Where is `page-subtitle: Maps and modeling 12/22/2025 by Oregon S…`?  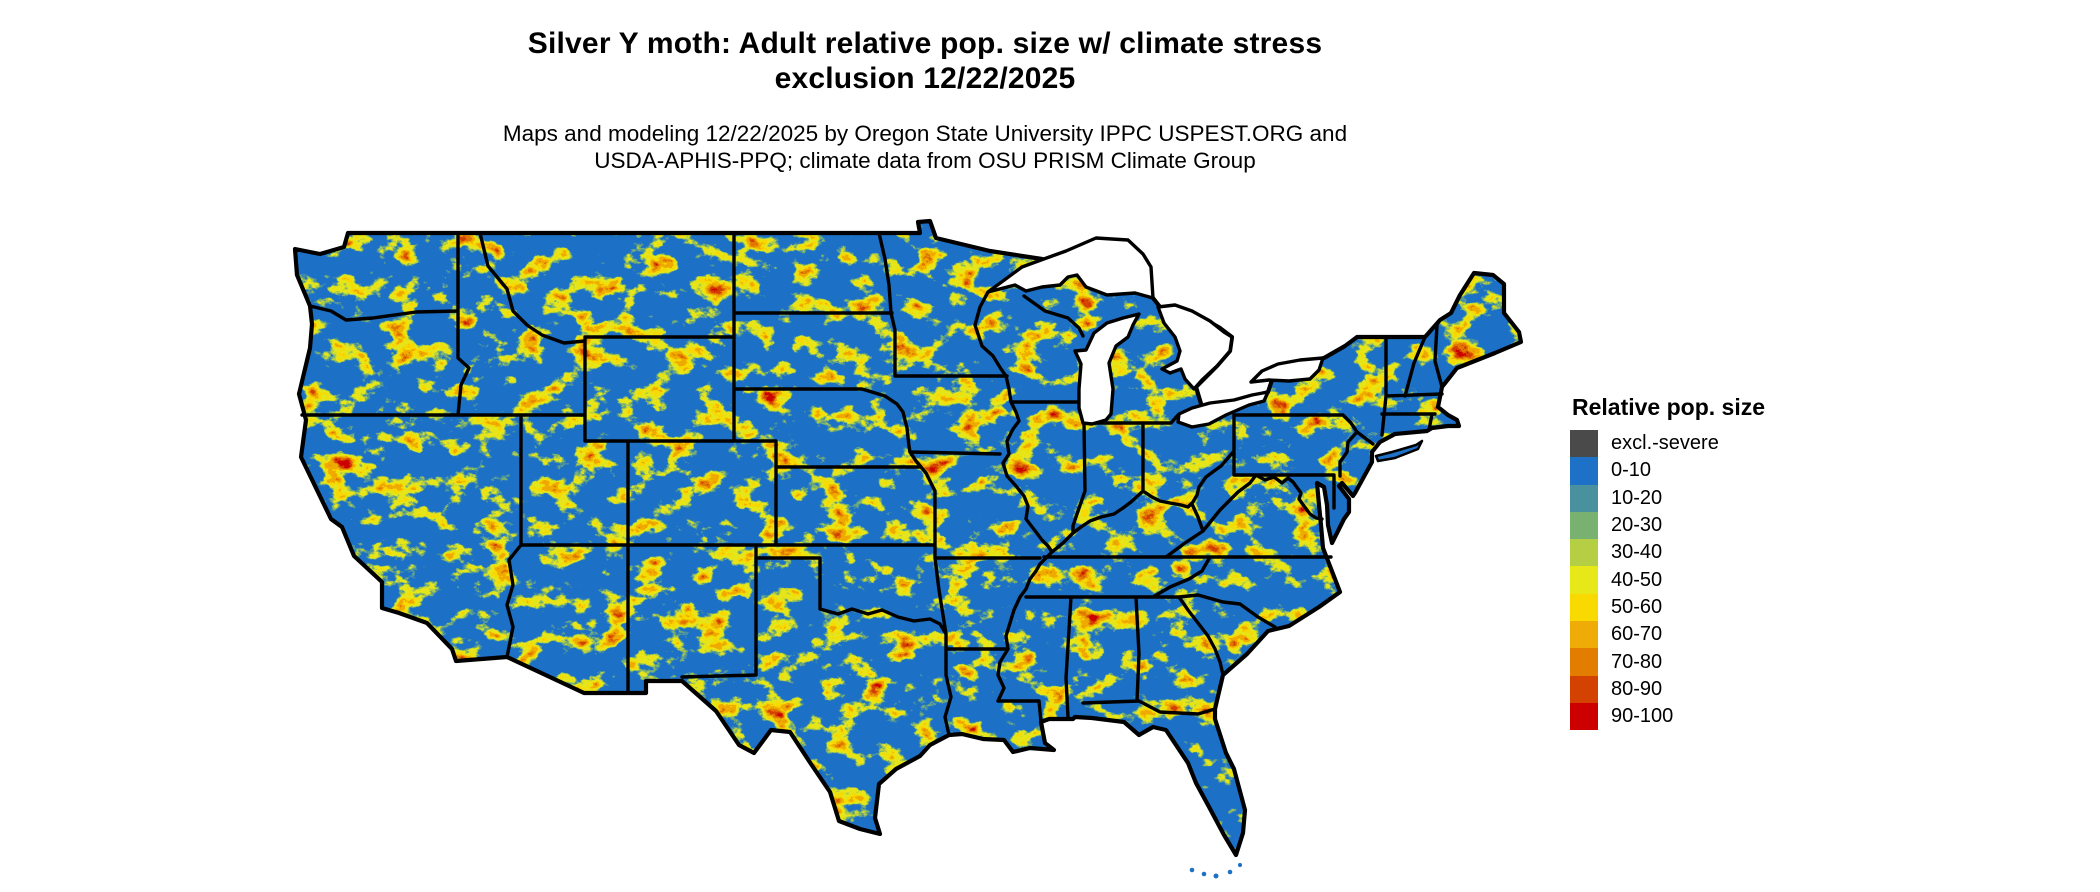
page-subtitle: Maps and modeling 12/22/2025 by Oregon S… is located at coordinates (925, 147).